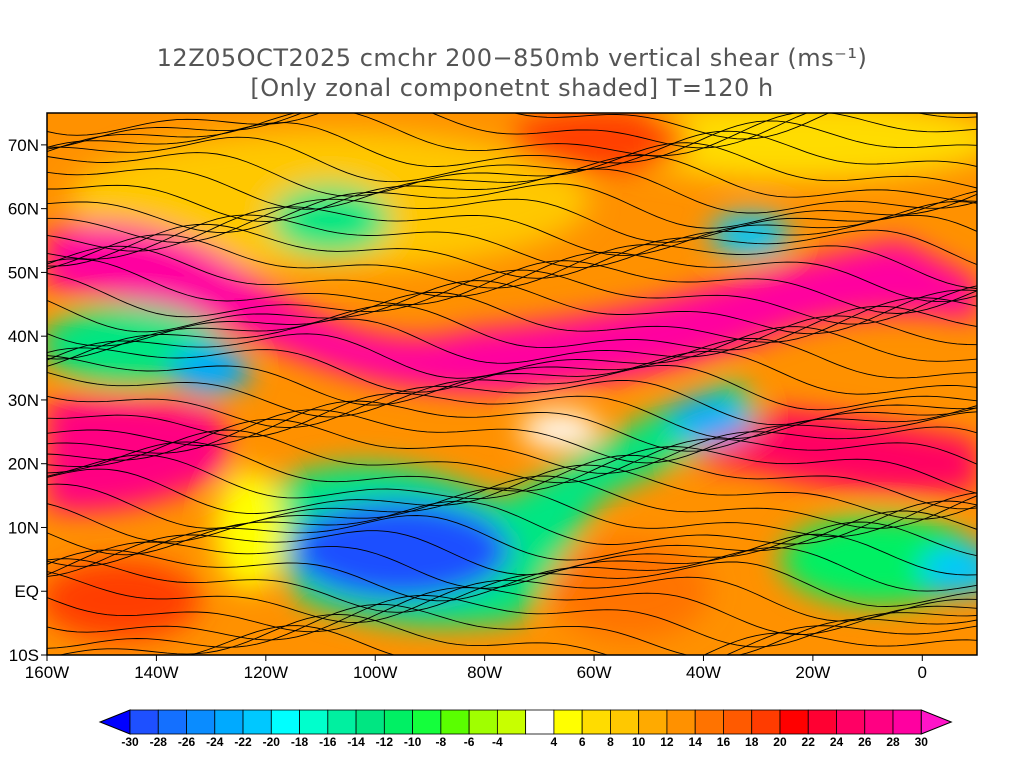 The height and width of the screenshot is (768, 1024). What do you see at coordinates (356, 742) in the screenshot?
I see `colorbar-label: -14` at bounding box center [356, 742].